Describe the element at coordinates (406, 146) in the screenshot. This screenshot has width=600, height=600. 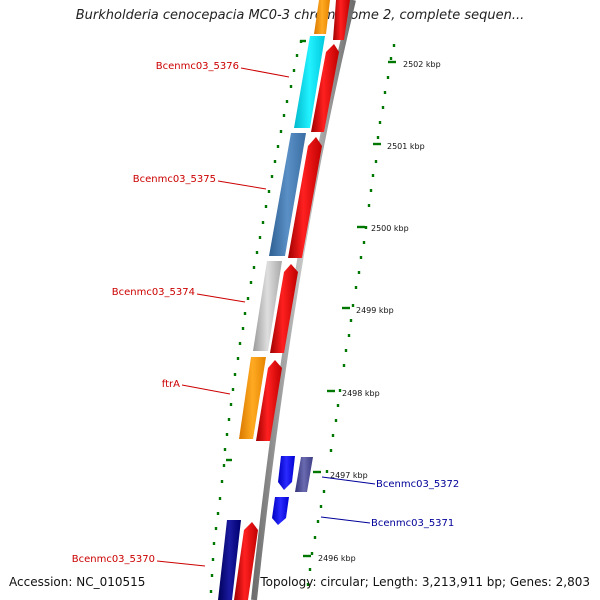
I see `tick-label-2501: 2501 kbp` at that location.